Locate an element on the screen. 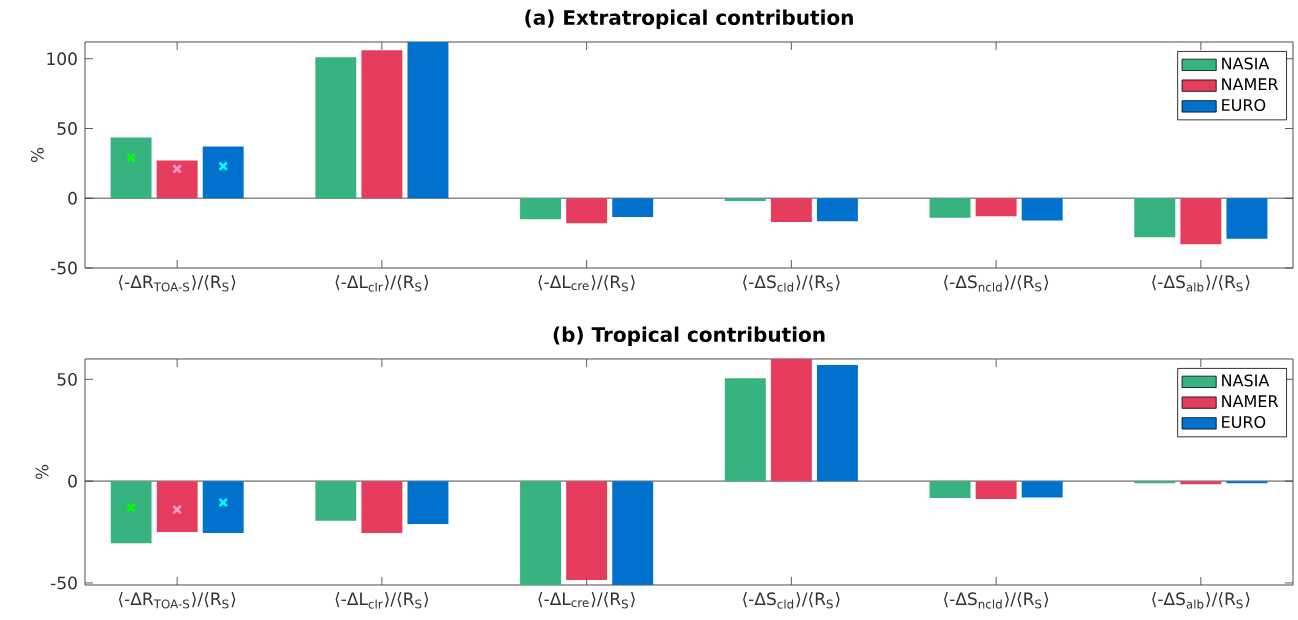  chart-title: (a) Extratropical contribution is located at coordinates (689, 19).